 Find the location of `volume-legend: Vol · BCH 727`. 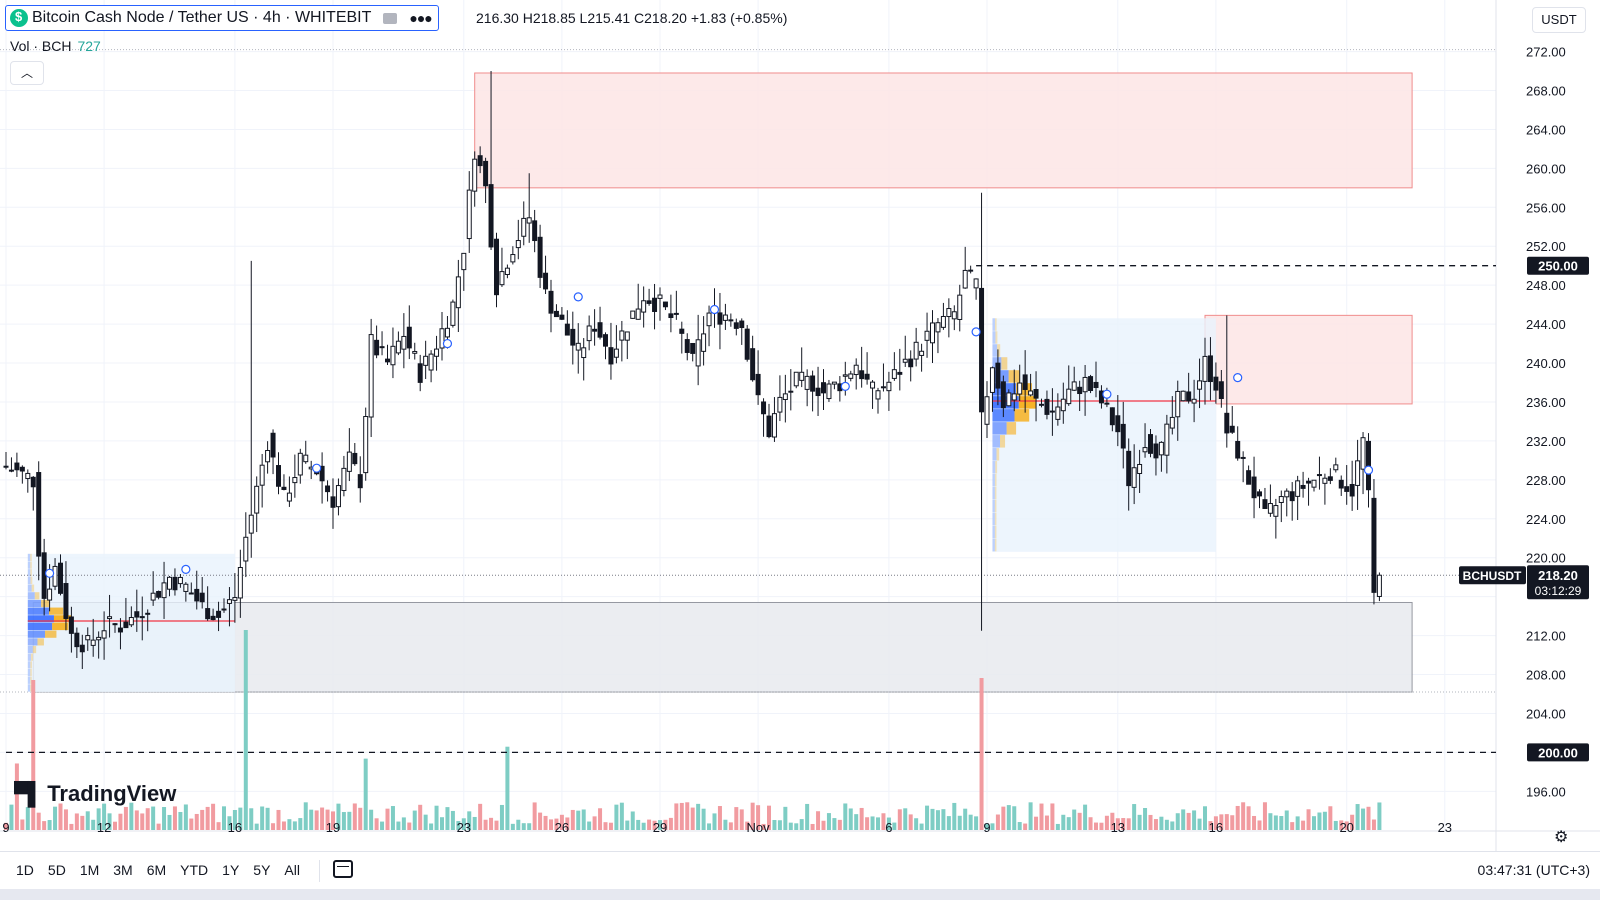

volume-legend: Vol · BCH 727 is located at coordinates (55, 46).